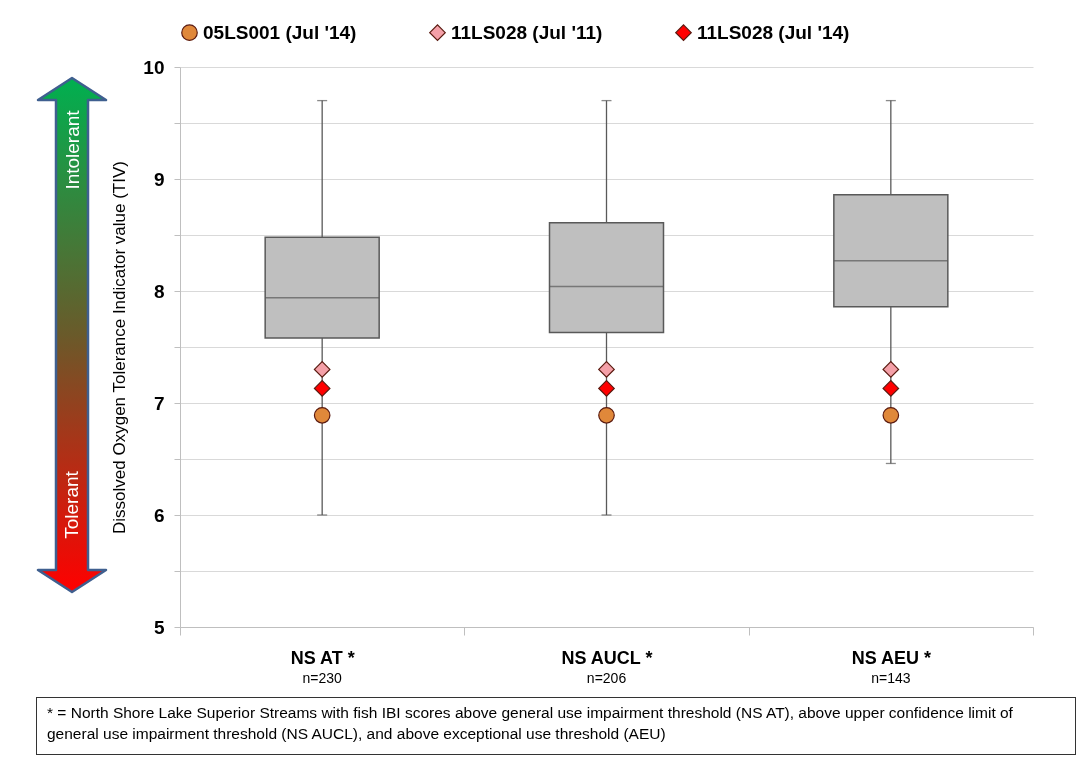 This screenshot has height=762, width=1092. I want to click on y-tick-label: 6, so click(159, 515).